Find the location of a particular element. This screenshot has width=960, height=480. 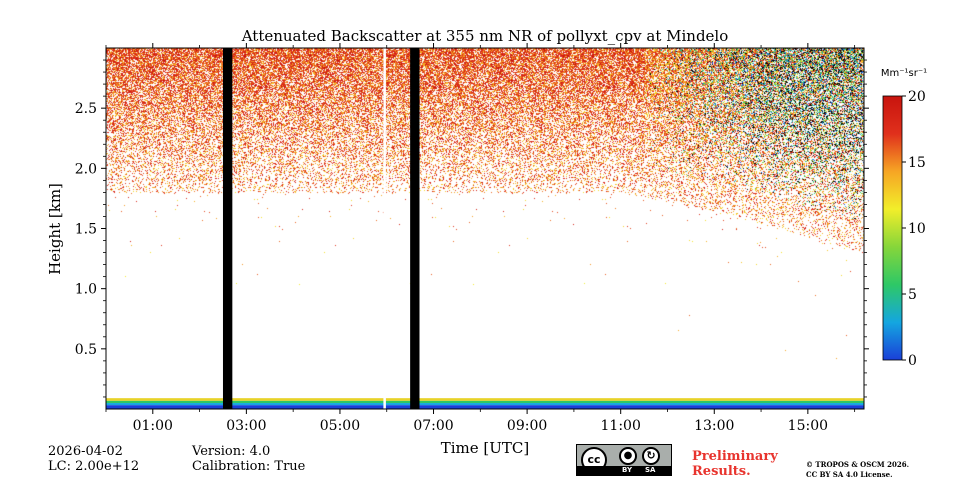

x-tick-label: 01:00 is located at coordinates (153, 426).